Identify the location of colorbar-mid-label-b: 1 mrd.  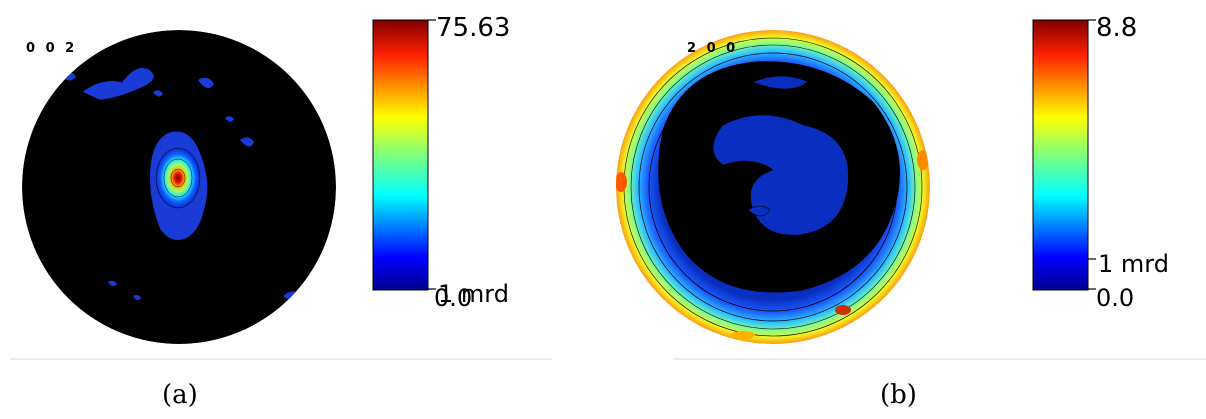
(1133, 264).